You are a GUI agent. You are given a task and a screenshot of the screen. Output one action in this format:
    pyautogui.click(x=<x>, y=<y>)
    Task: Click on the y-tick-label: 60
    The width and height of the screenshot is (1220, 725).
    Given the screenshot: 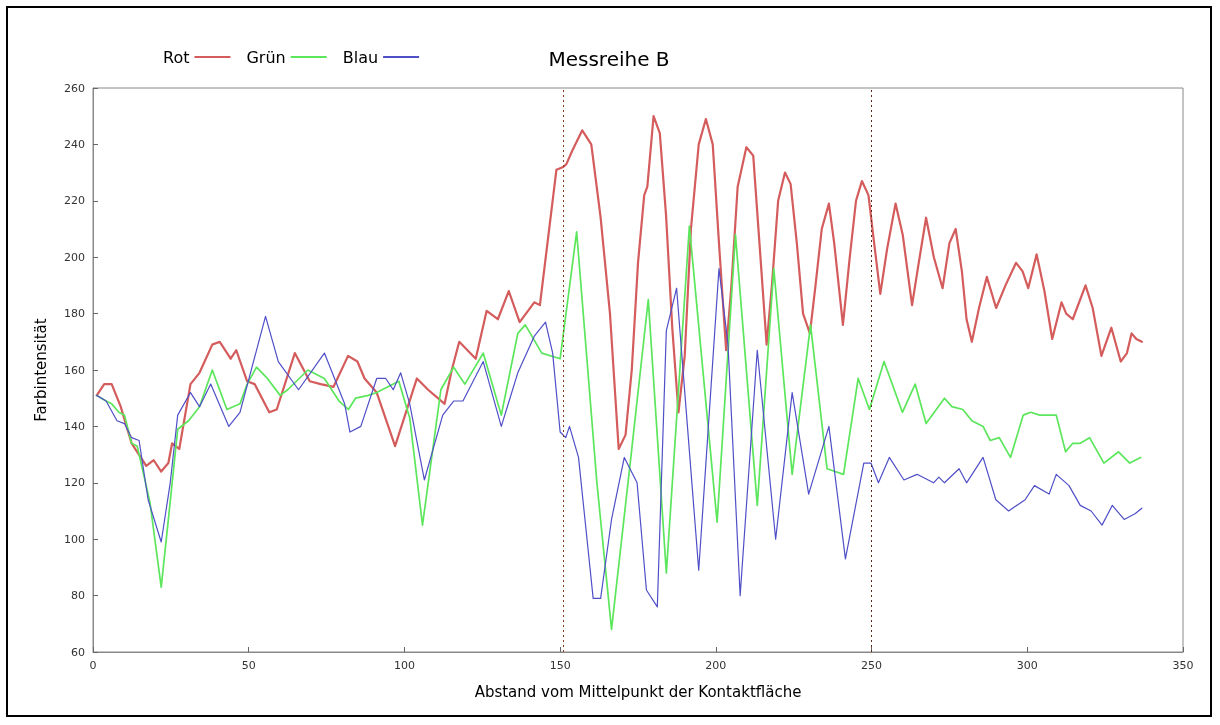 What is the action you would take?
    pyautogui.click(x=78, y=652)
    